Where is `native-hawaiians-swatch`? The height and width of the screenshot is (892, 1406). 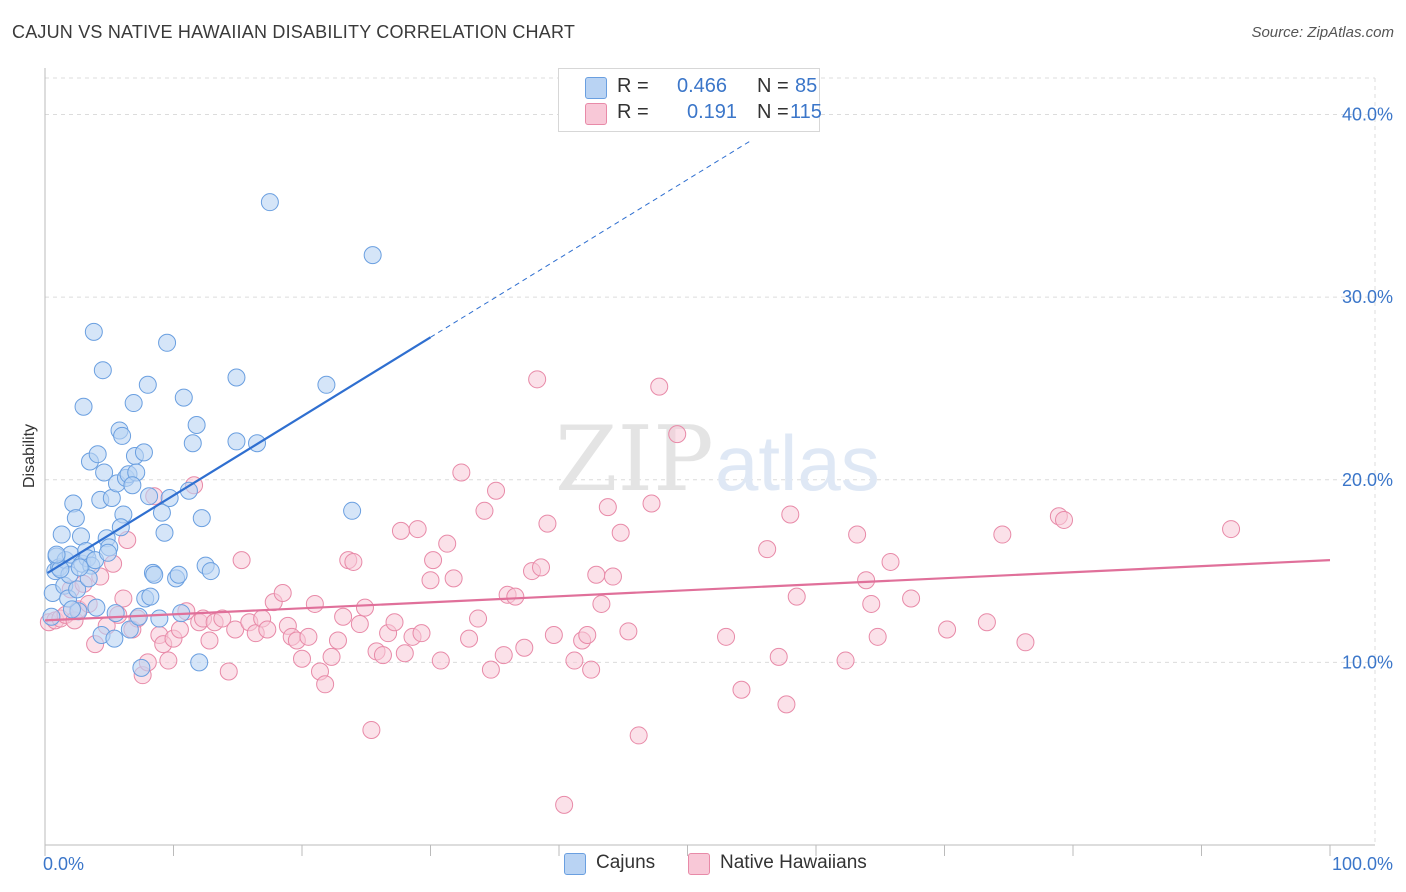
native-hawaiians-swatch is located at coordinates (596, 114).